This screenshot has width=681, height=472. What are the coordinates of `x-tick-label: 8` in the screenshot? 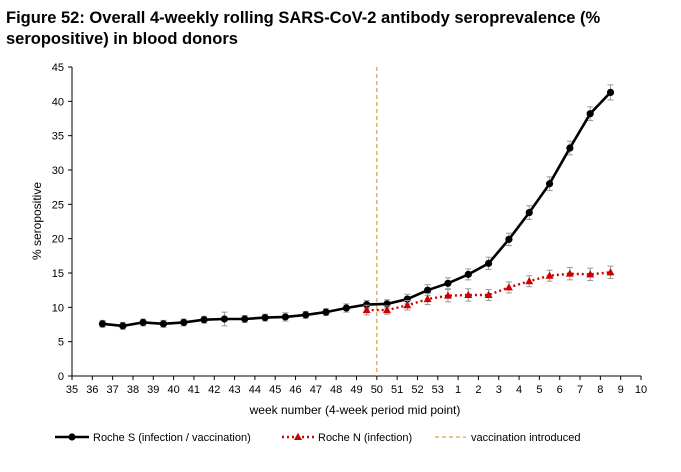 It's located at (600, 390).